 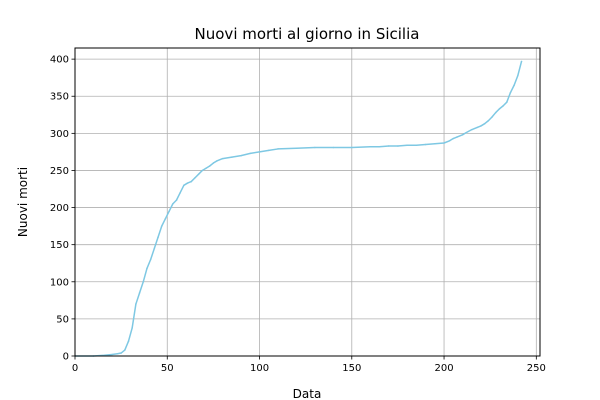 I want to click on x-tick-label: 100, so click(x=259, y=368).